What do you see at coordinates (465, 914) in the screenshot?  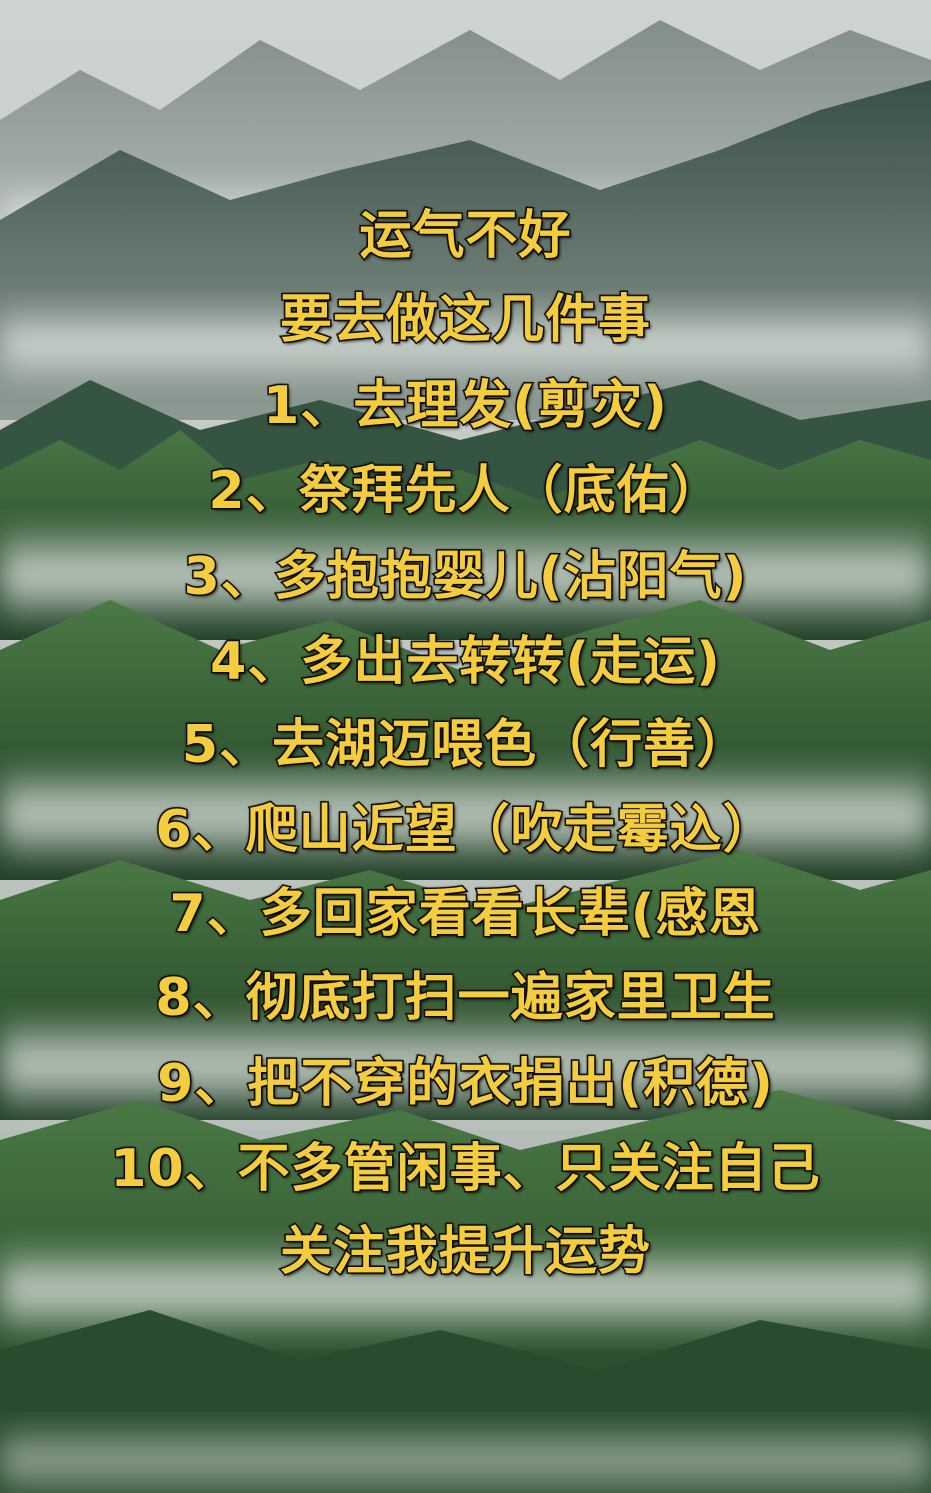 I see `list-item-7: 7、多回家看看长辈(感恩` at bounding box center [465, 914].